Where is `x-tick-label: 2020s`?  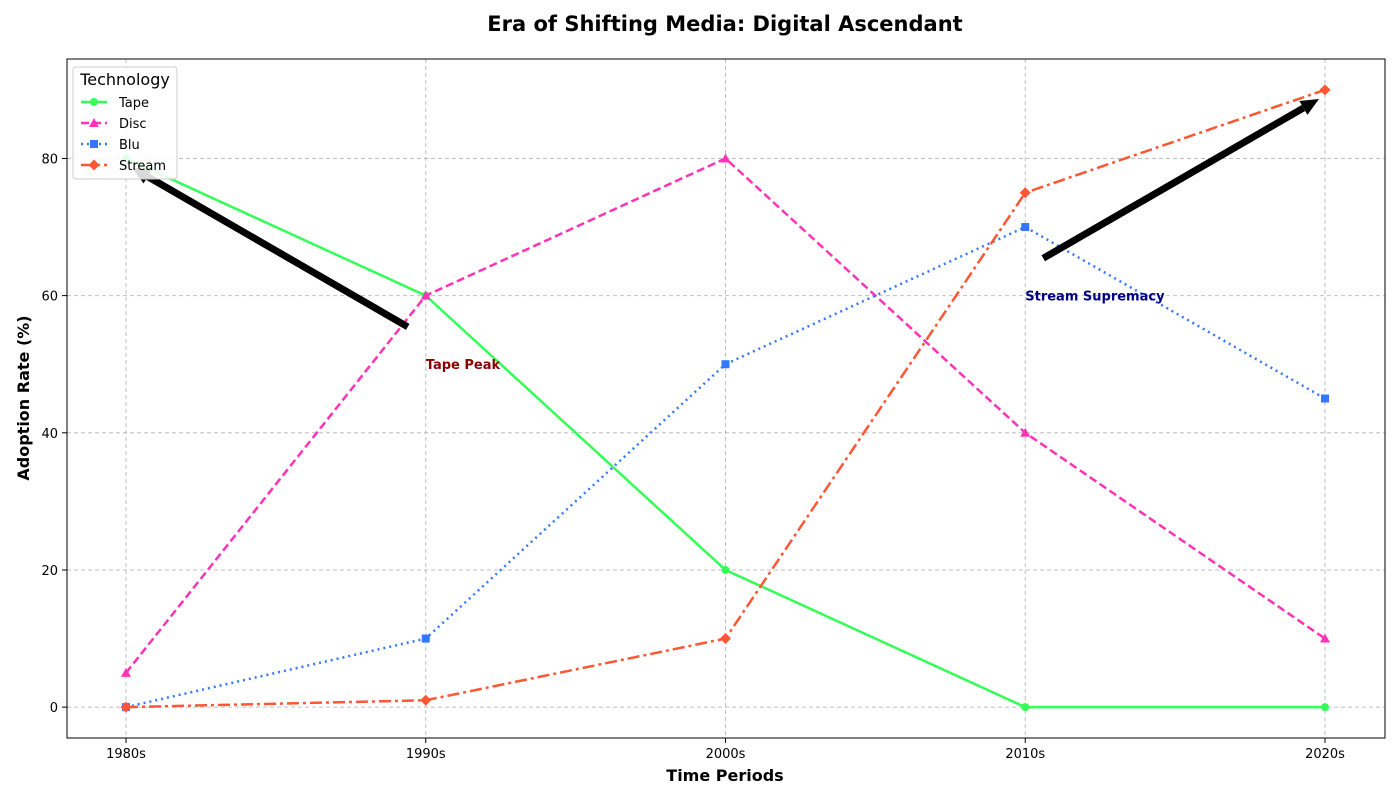 x-tick-label: 2020s is located at coordinates (1325, 754).